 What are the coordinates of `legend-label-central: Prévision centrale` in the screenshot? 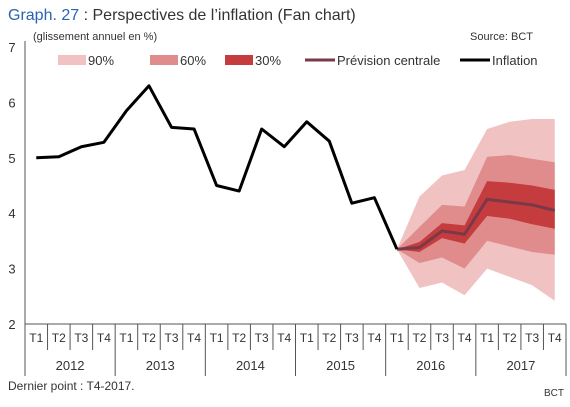 It's located at (388, 60).